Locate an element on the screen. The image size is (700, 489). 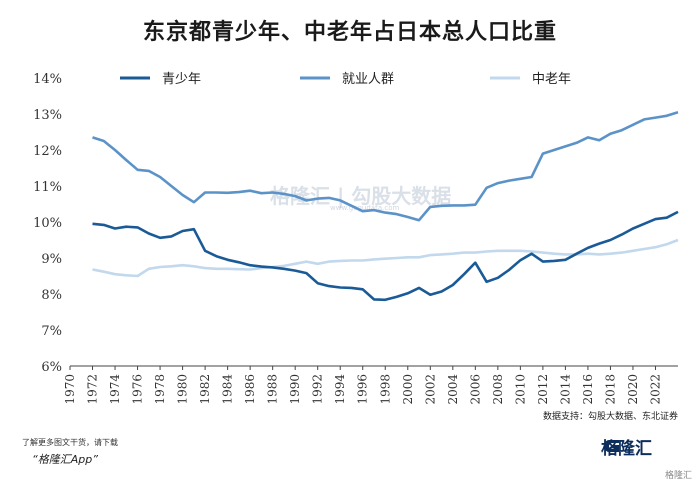
x-tick-label: 2004 is located at coordinates (453, 389).